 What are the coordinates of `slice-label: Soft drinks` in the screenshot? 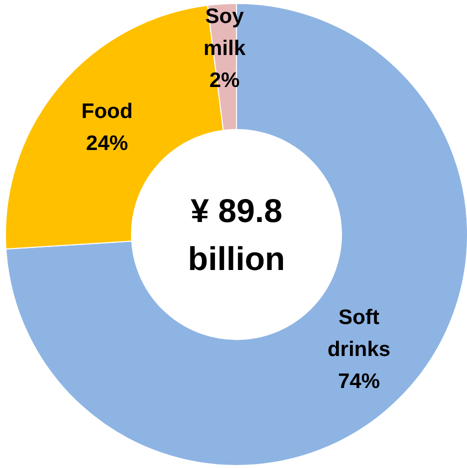 It's located at (358, 334).